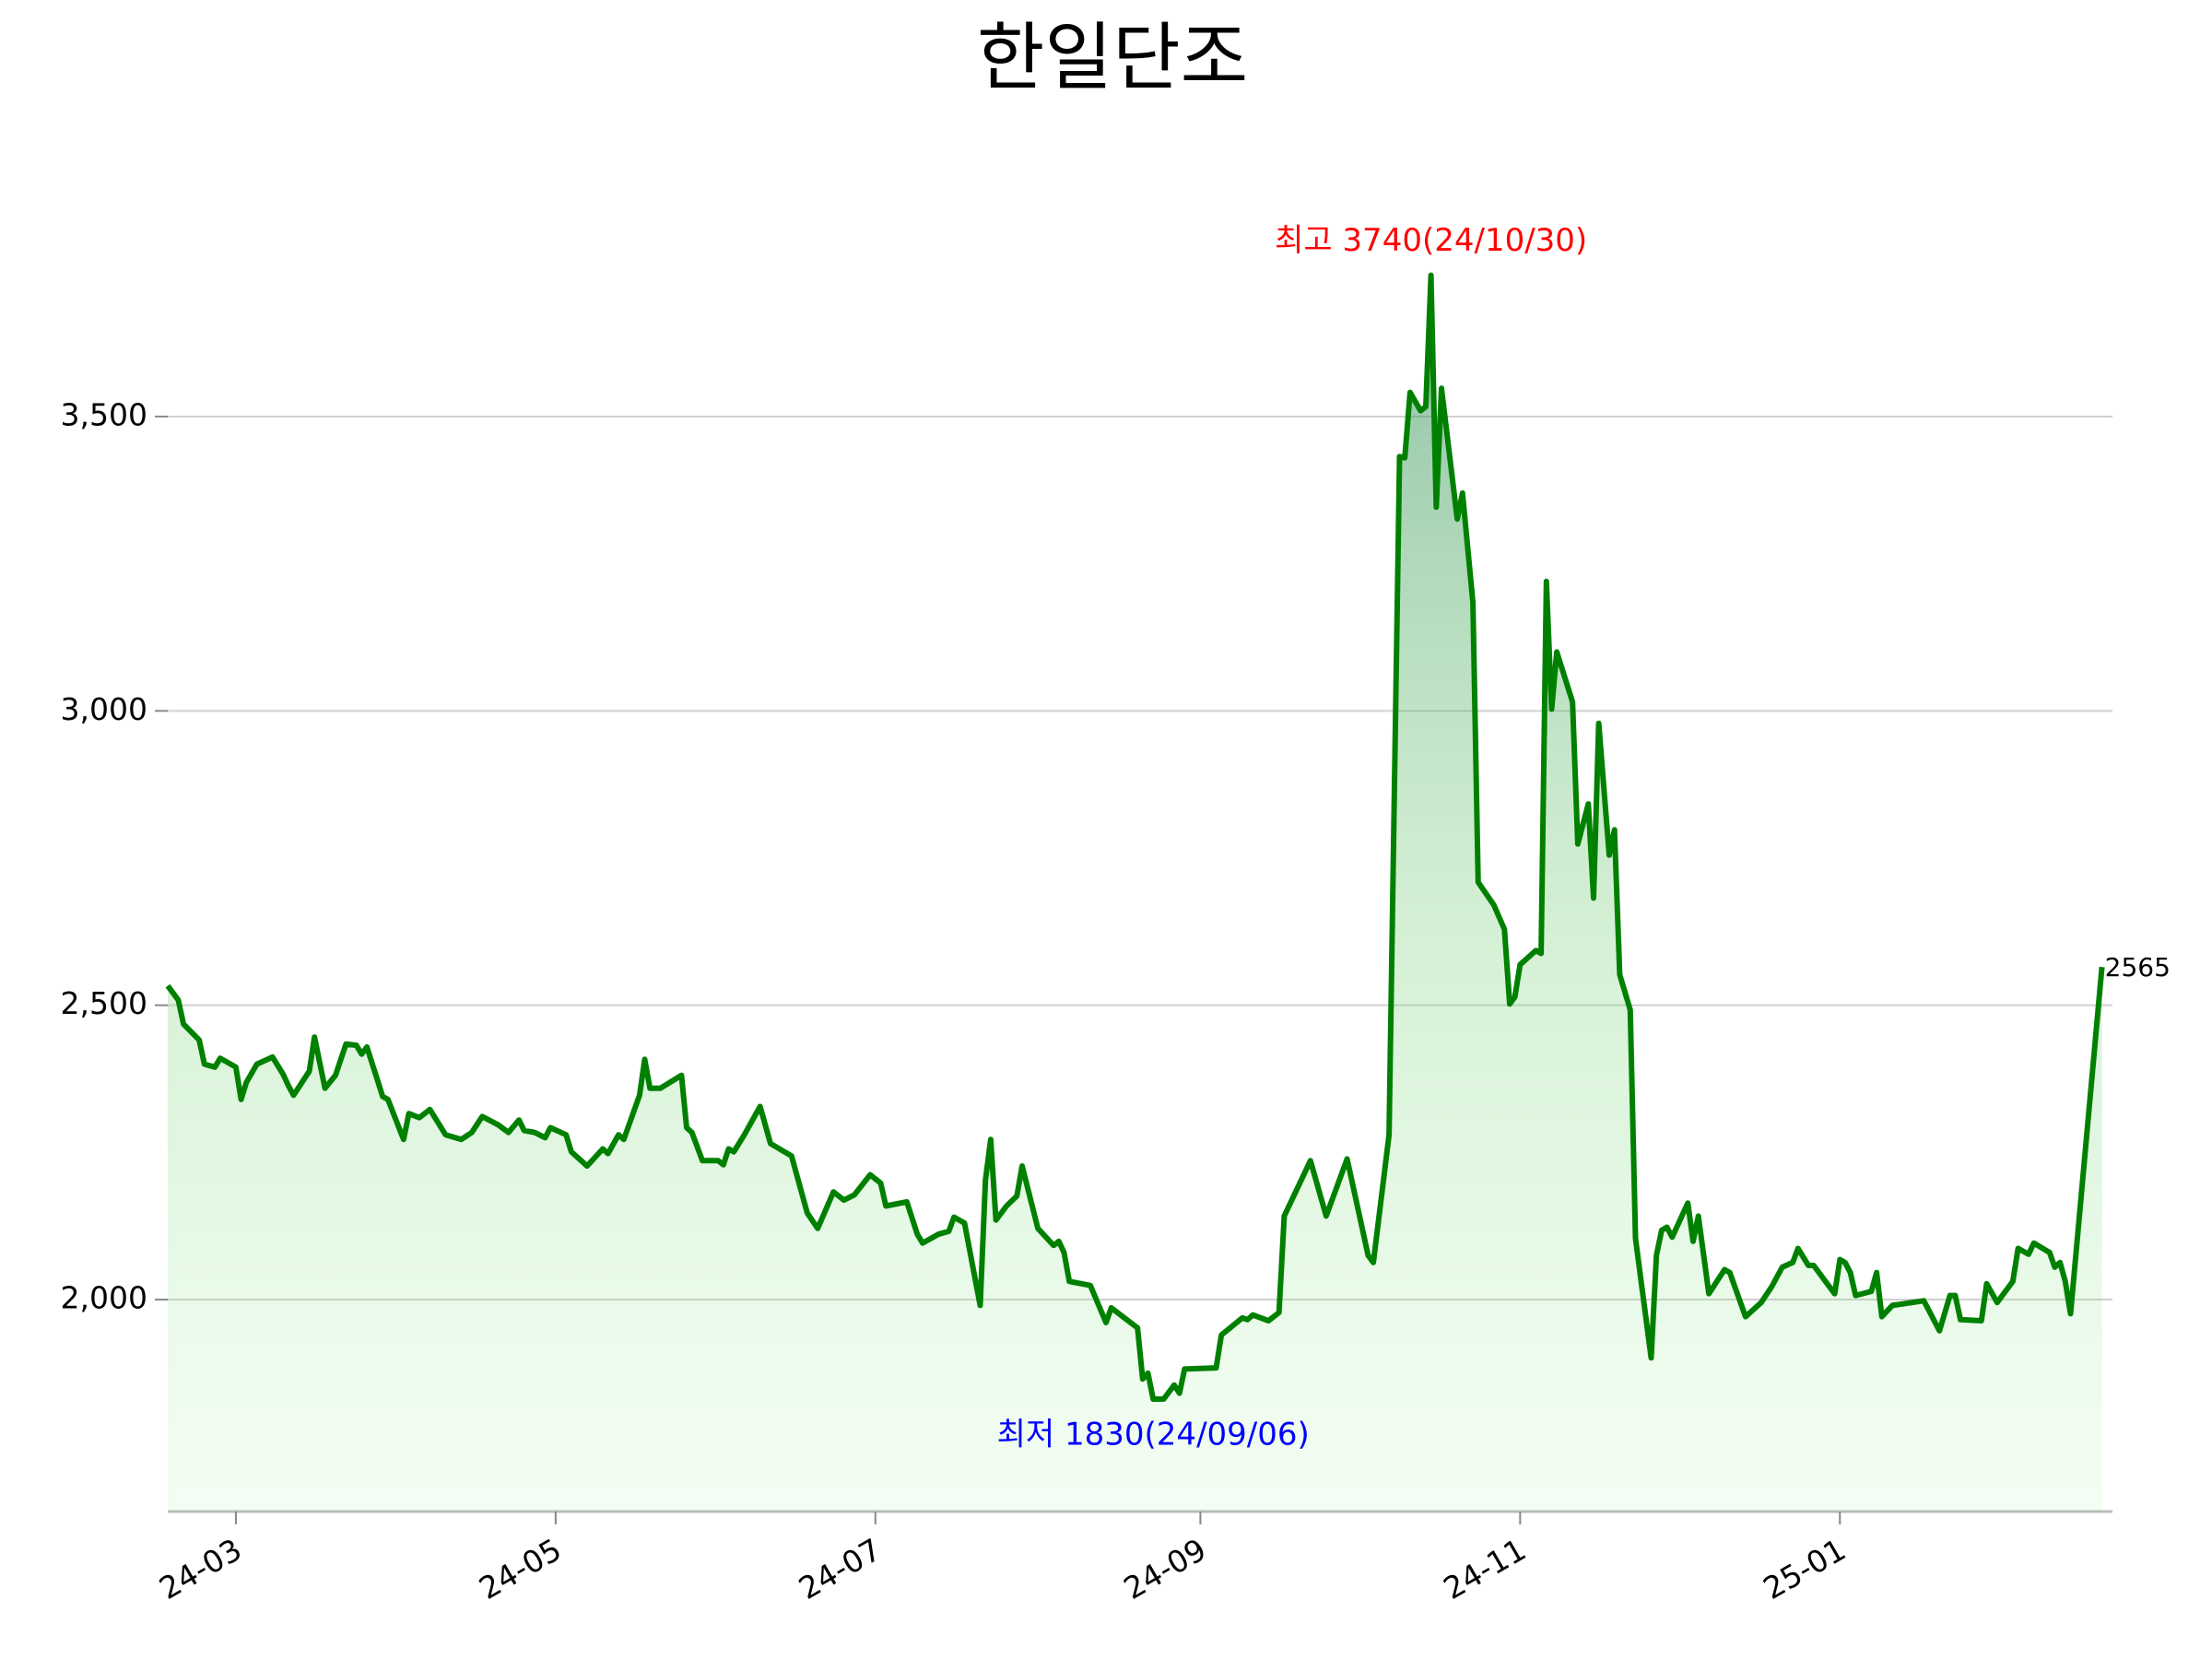 Image resolution: width=2212 pixels, height=1659 pixels. What do you see at coordinates (1485, 1568) in the screenshot?
I see `x-tick-label: 24-11` at bounding box center [1485, 1568].